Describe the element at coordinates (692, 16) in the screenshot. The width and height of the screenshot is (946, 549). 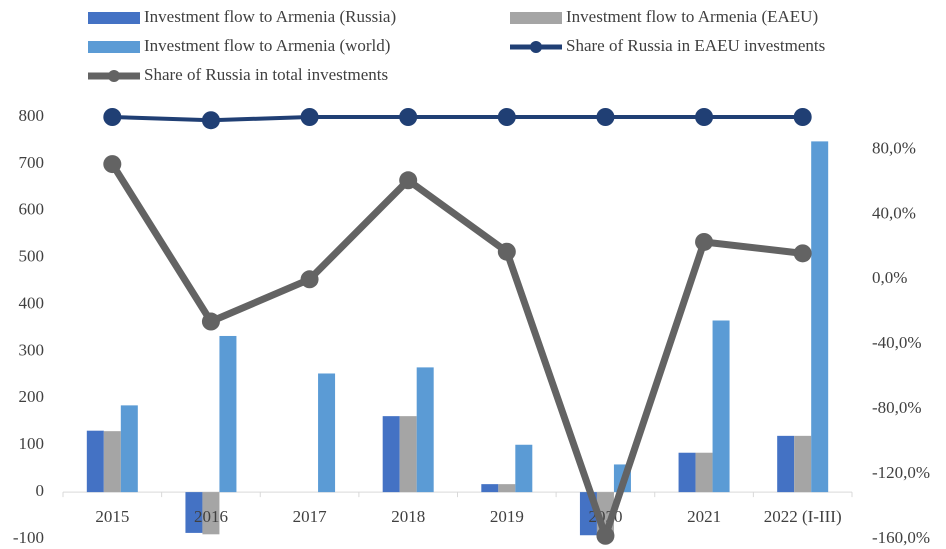
I see `legend-label: Investment flow to Armenia (EAEU)` at that location.